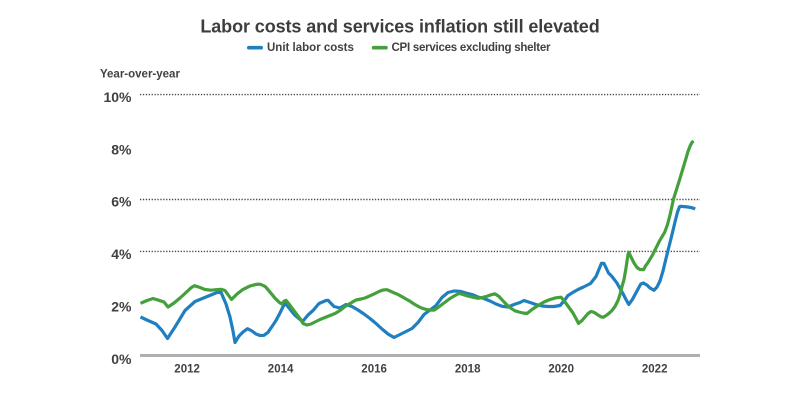 Image resolution: width=800 pixels, height=400 pixels. What do you see at coordinates (187, 369) in the screenshot?
I see `svg-text: 2012` at bounding box center [187, 369].